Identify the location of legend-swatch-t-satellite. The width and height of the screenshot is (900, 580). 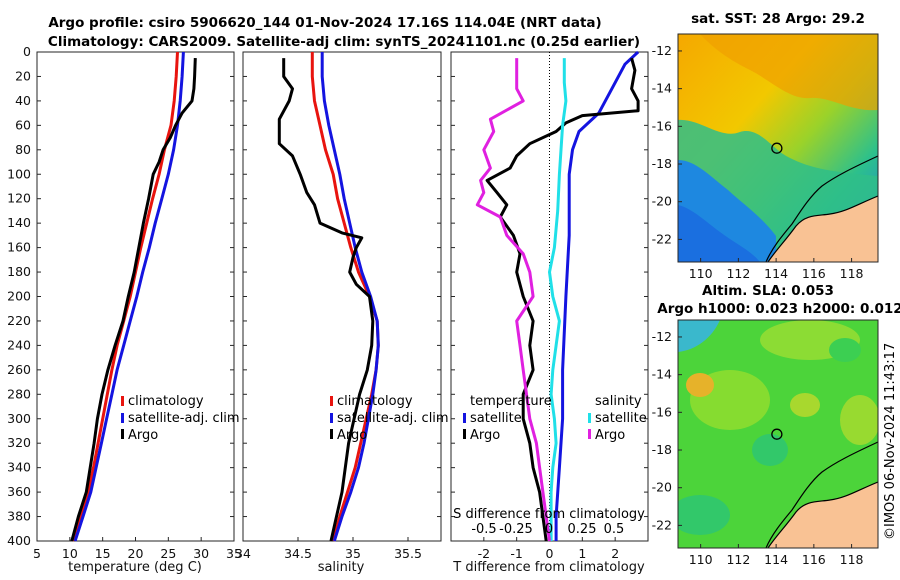
(464, 418).